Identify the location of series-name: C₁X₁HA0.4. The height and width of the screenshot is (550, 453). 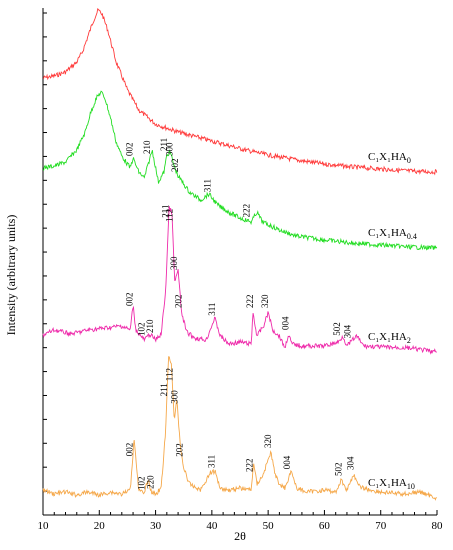
(392, 234).